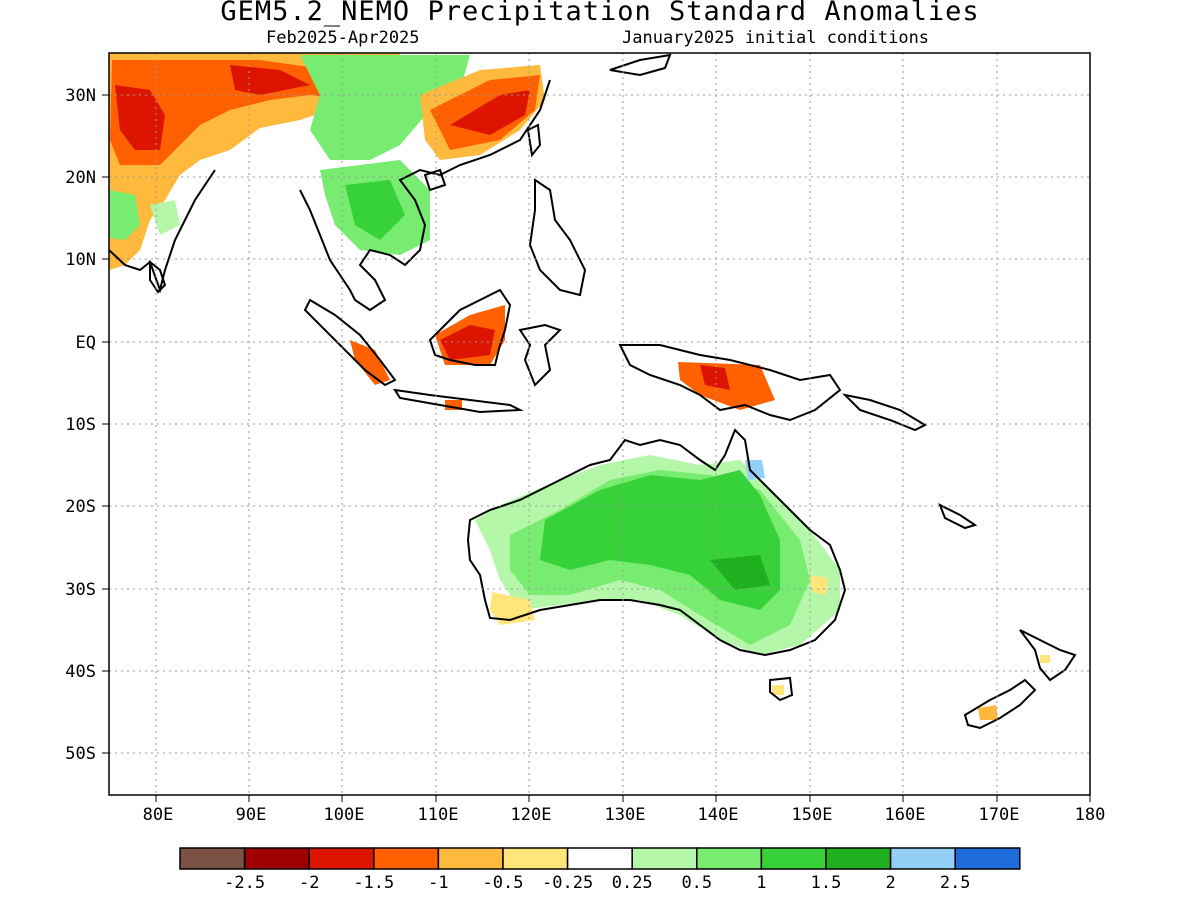  I want to click on anomaly-australia-wet-core2, so click(740, 572).